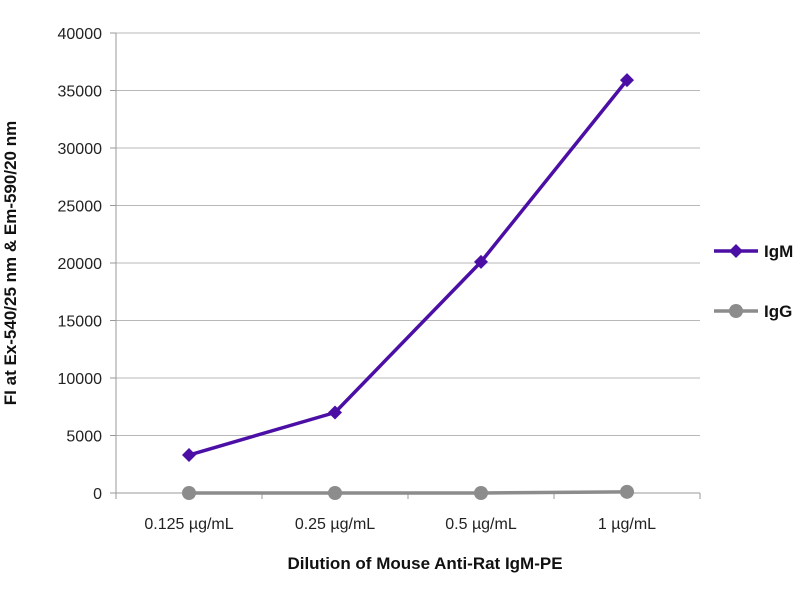  I want to click on y-tick-label: 10000, so click(80, 379).